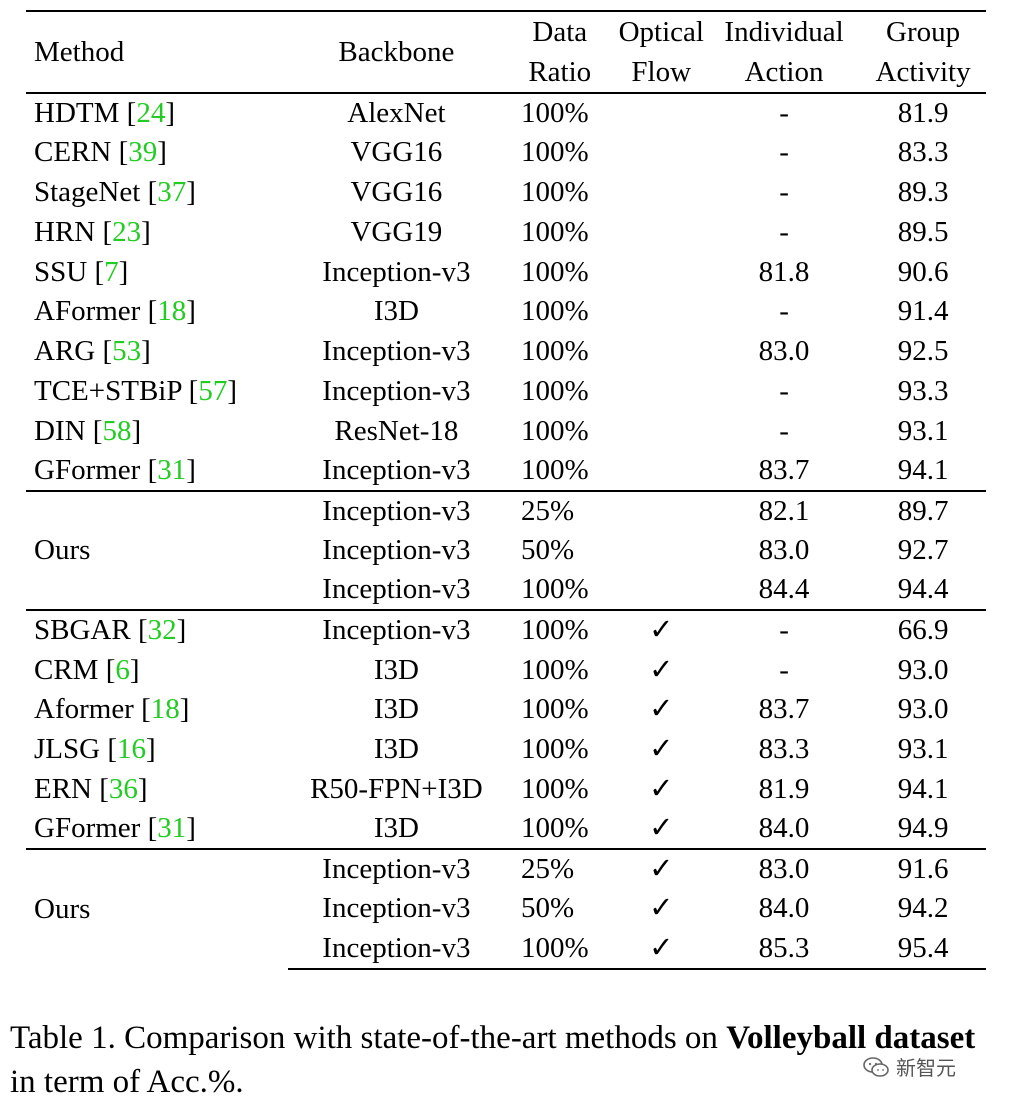 Image resolution: width=1010 pixels, height=1112 pixels. Describe the element at coordinates (172, 311) in the screenshot. I see `citation-link: 18` at that location.